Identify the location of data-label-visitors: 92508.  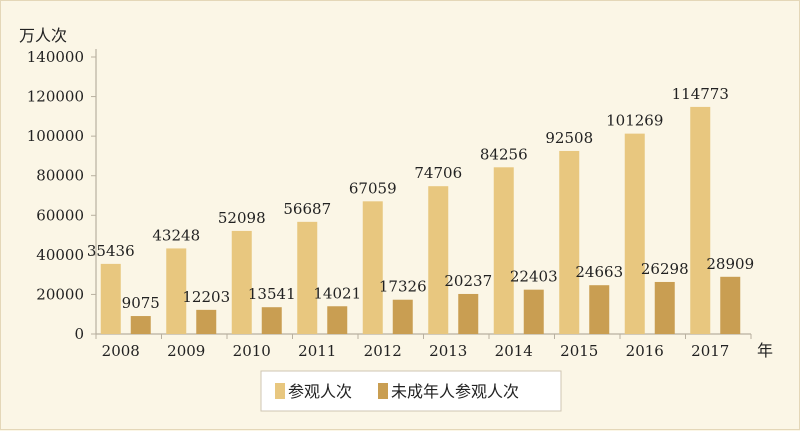
(569, 138).